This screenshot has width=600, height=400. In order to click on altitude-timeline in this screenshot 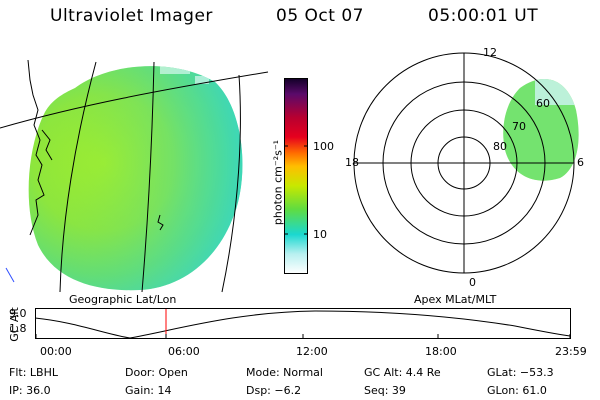, I will do `click(303, 323)`.